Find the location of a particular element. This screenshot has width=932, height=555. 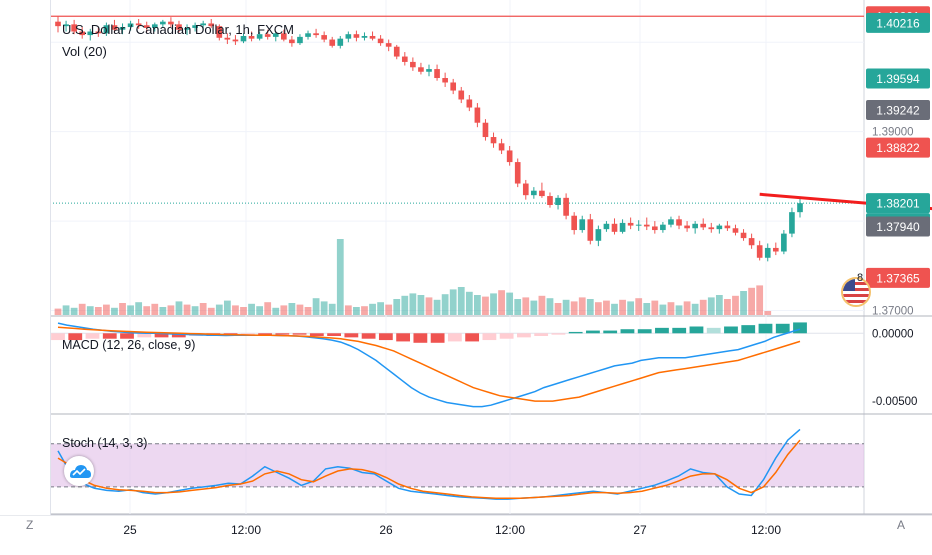

signal-line is located at coordinates (429, 364).